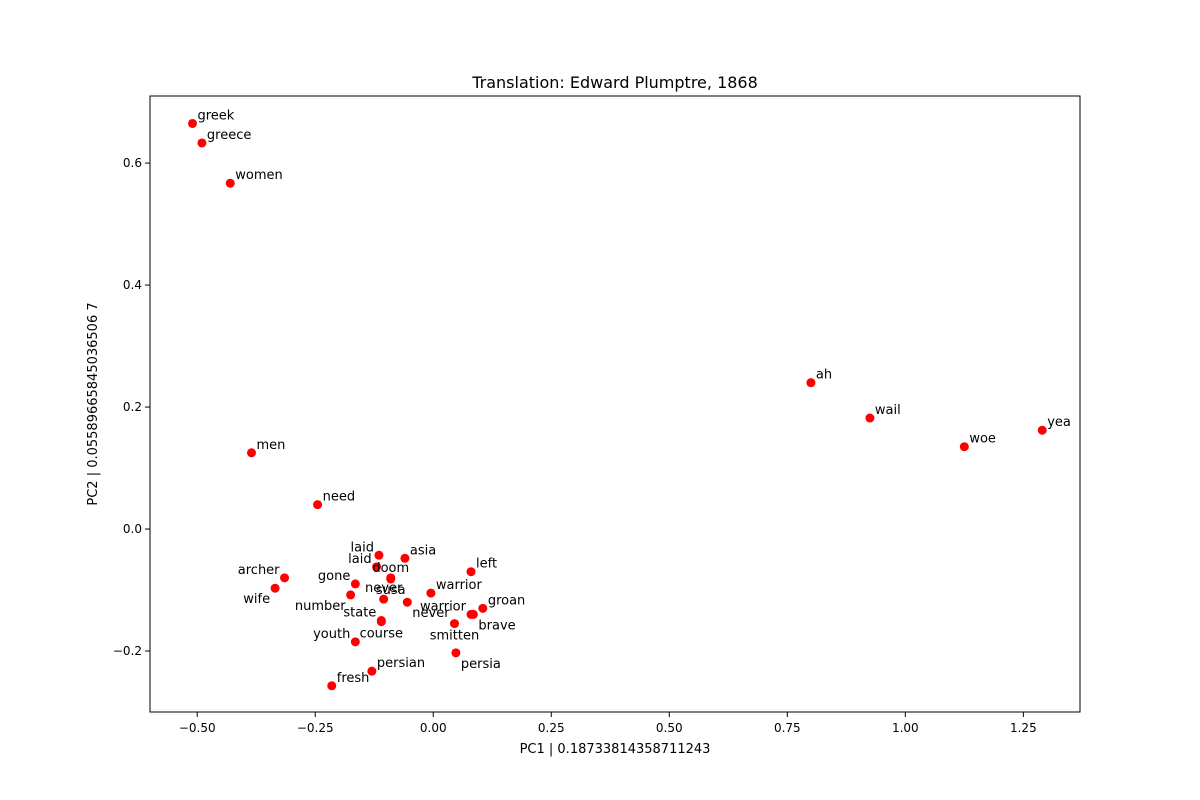 The height and width of the screenshot is (800, 1200). I want to click on x-tick-label: 0.25, so click(551, 728).